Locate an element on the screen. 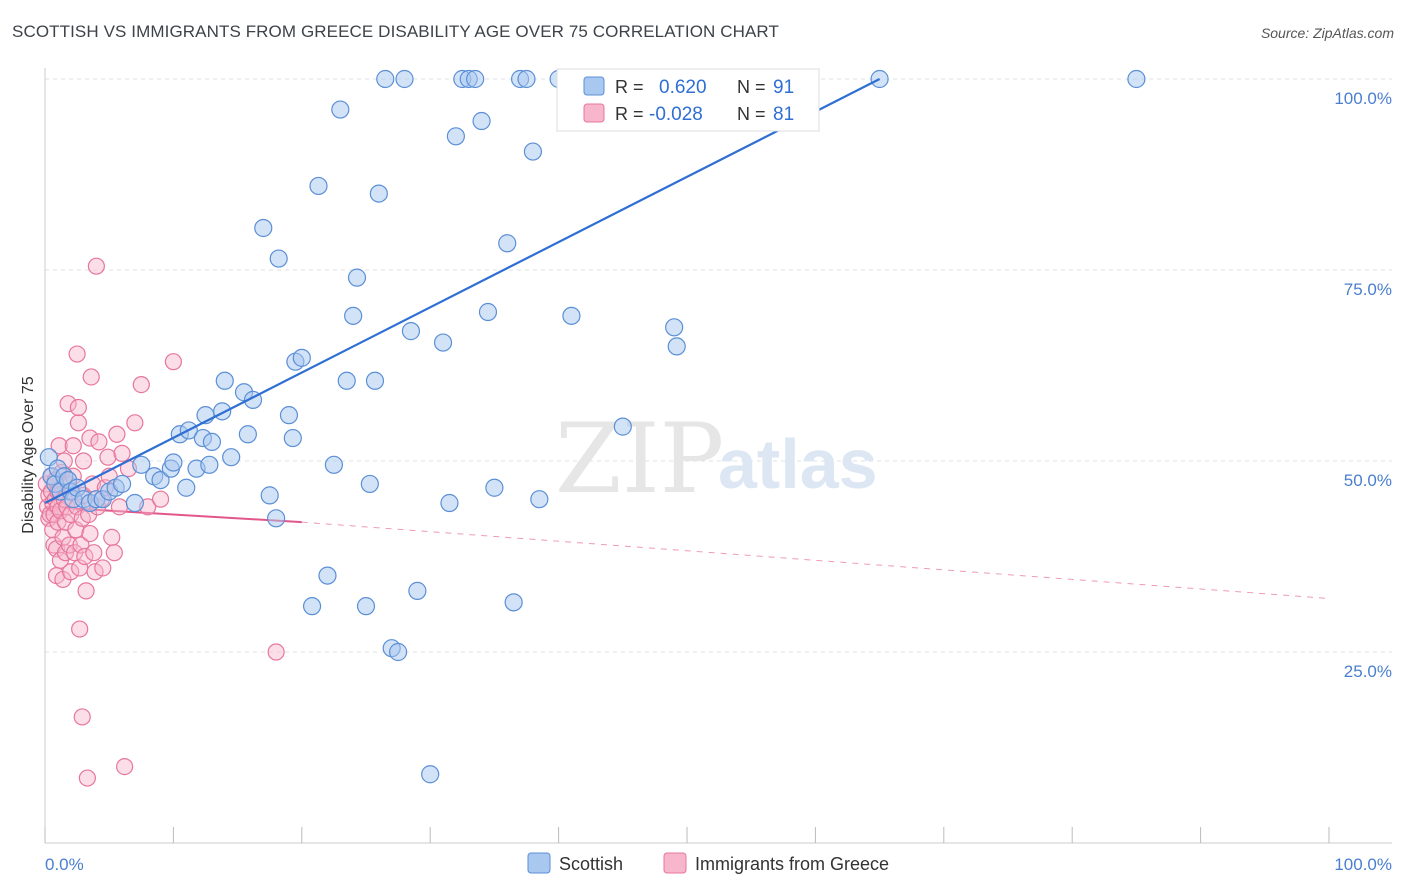 This screenshot has height=892, width=1406. stats-r-label-greece: R = is located at coordinates (629, 114).